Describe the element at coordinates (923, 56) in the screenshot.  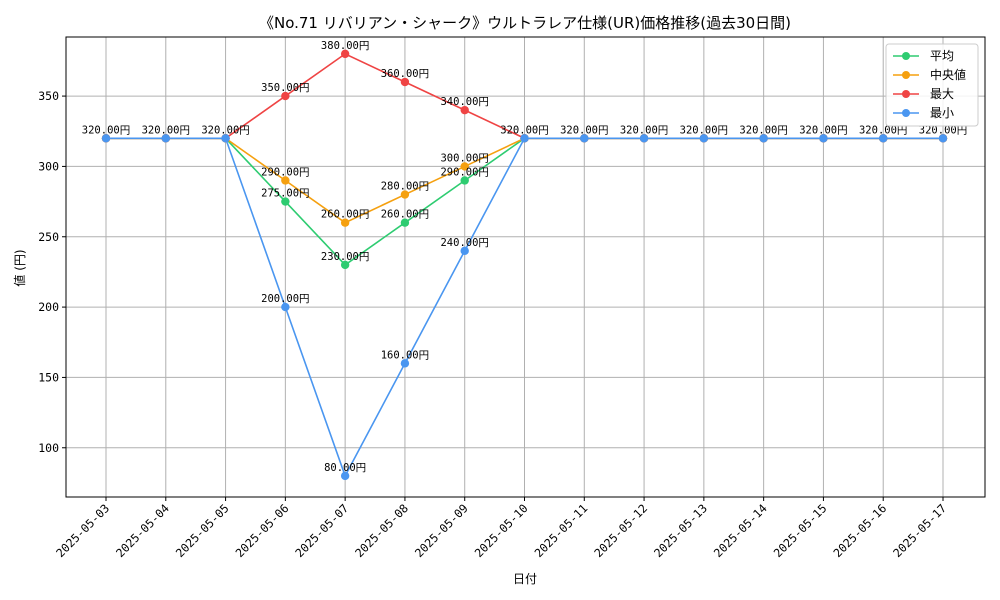
I see `legend-item: 平均` at that location.